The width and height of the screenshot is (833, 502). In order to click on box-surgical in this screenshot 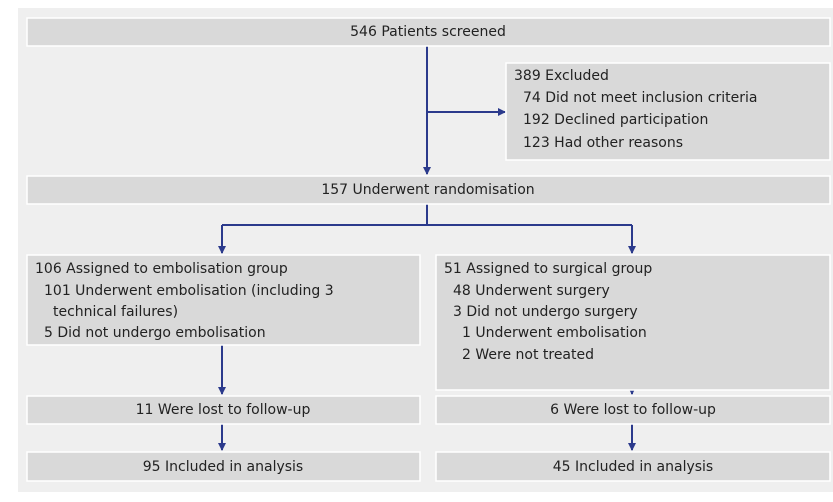, I will do `click(633, 322)`.